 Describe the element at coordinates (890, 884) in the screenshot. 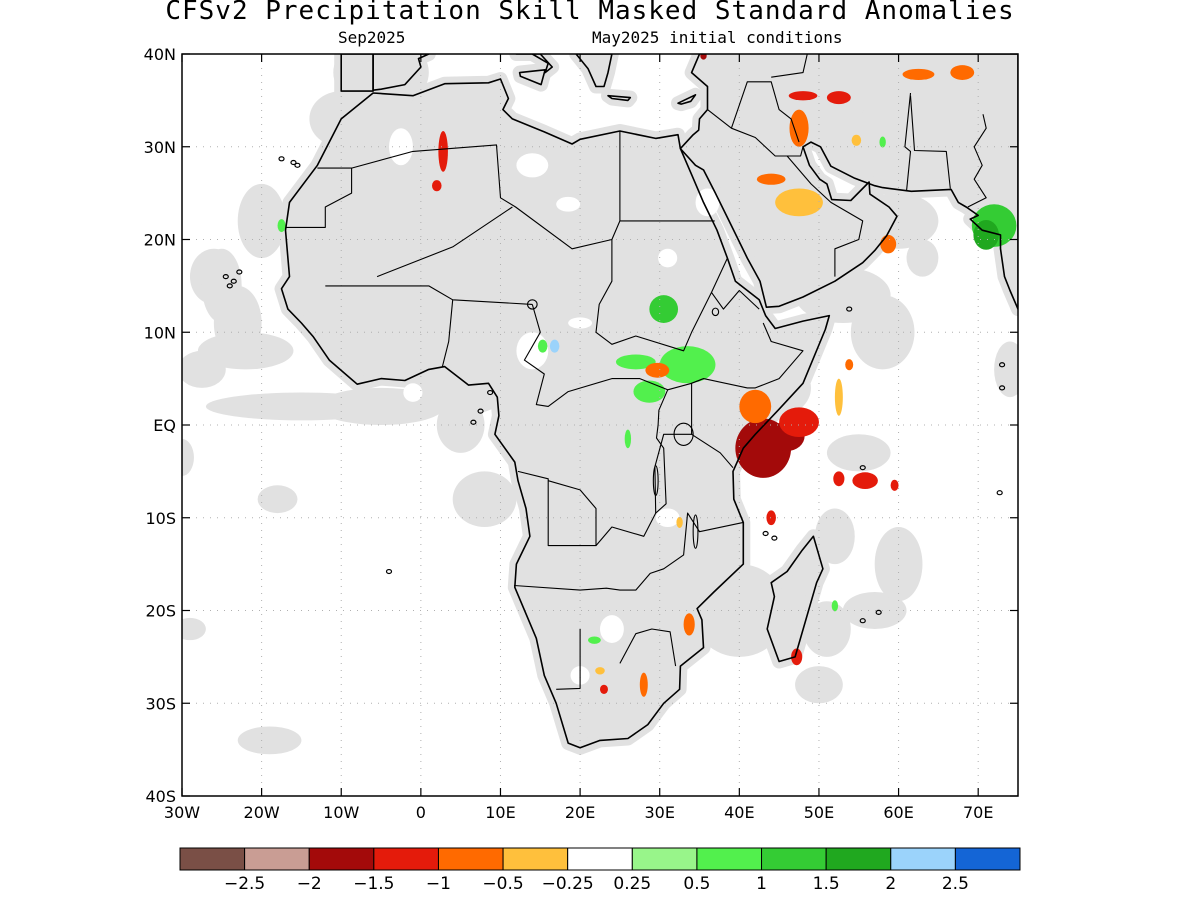

I see `colorbar-label: 2` at that location.